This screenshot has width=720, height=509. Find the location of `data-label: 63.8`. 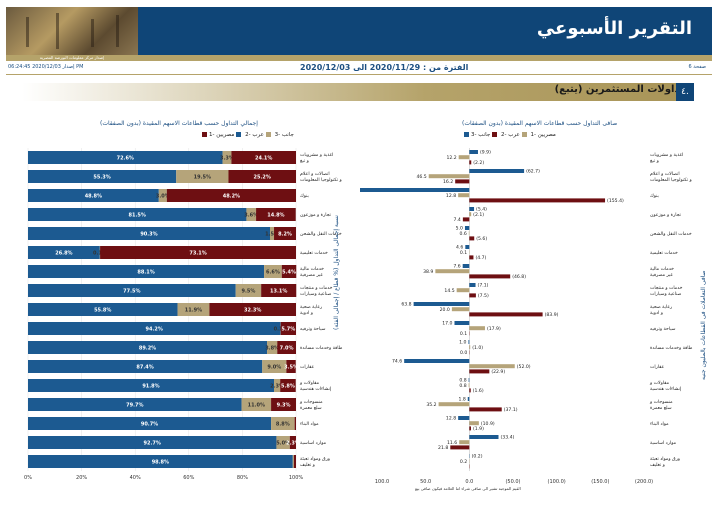

data-label: 63.8 is located at coordinates (406, 305).